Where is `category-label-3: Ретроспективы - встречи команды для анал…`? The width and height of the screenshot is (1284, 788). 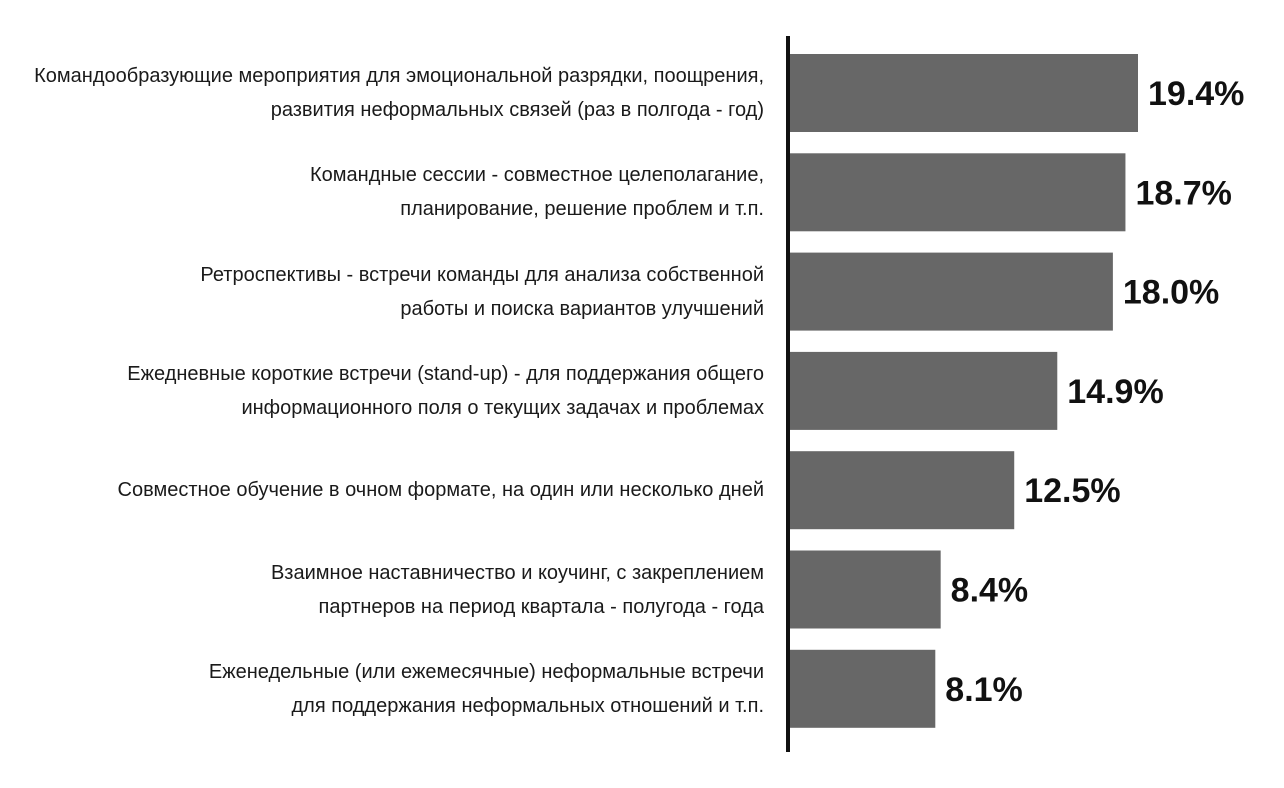 category-label-3: Ретроспективы - встречи команды для анал… is located at coordinates (394, 292).